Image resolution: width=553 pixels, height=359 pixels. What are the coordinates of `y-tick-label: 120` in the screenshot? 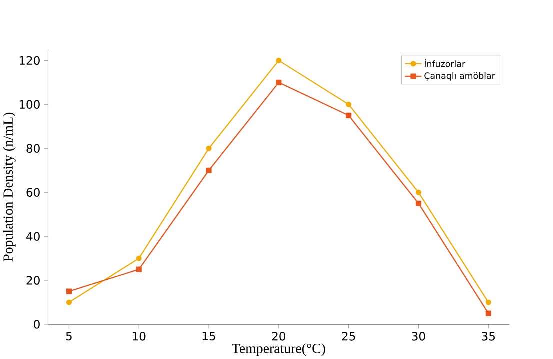 It's located at (30, 60).